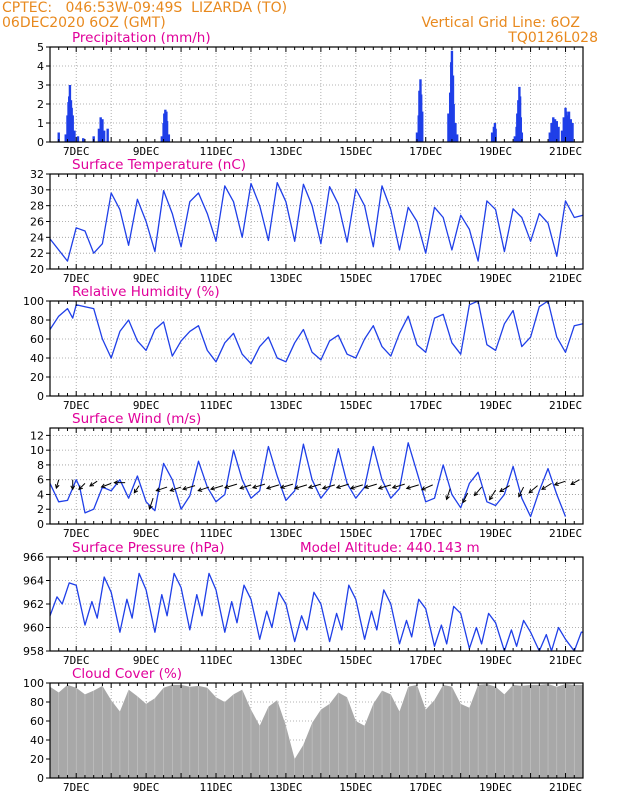  What do you see at coordinates (37, 759) in the screenshot?
I see `cloud-ytick-label: 20` at bounding box center [37, 759].